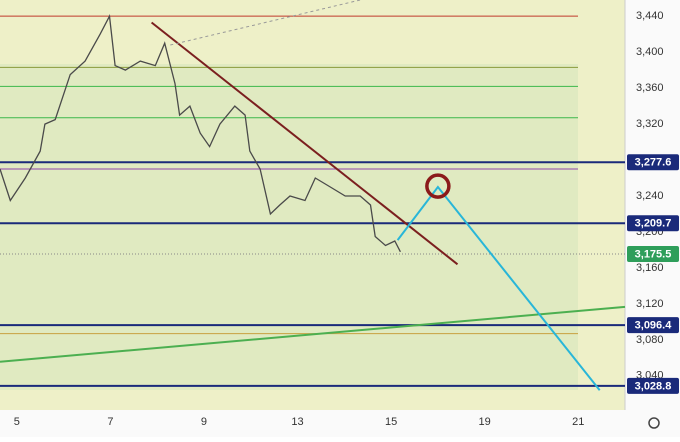 This screenshot has width=680, height=442. What do you see at coordinates (650, 304) in the screenshot?
I see `y-tick-label: 3,120` at bounding box center [650, 304].